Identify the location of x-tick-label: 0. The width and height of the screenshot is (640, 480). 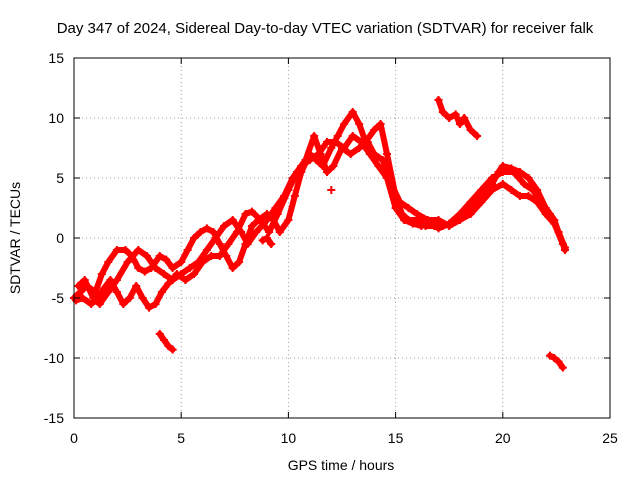
(74, 438).